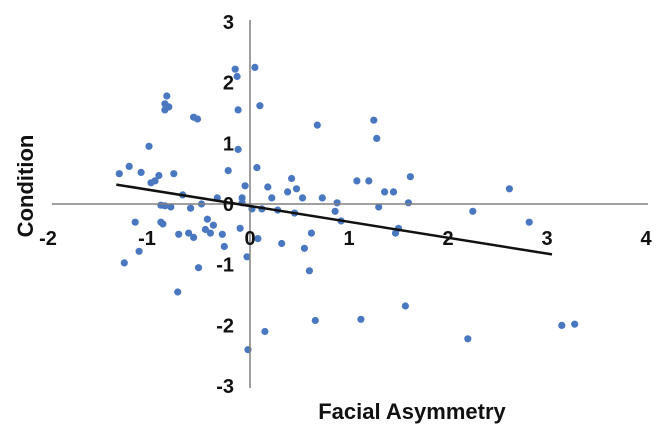 Image resolution: width=662 pixels, height=424 pixels. What do you see at coordinates (228, 205) in the screenshot?
I see `y-tick-label: 0` at bounding box center [228, 205].